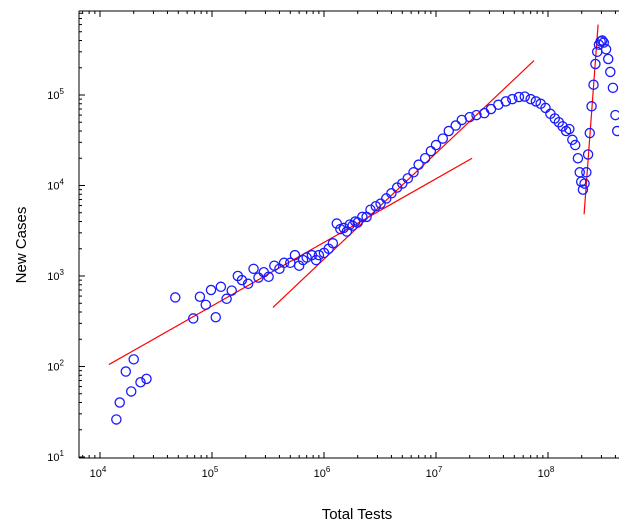 This screenshot has width=619, height=525. Describe the element at coordinates (55, 366) in the screenshot. I see `y-tick-label: 10²` at that location.